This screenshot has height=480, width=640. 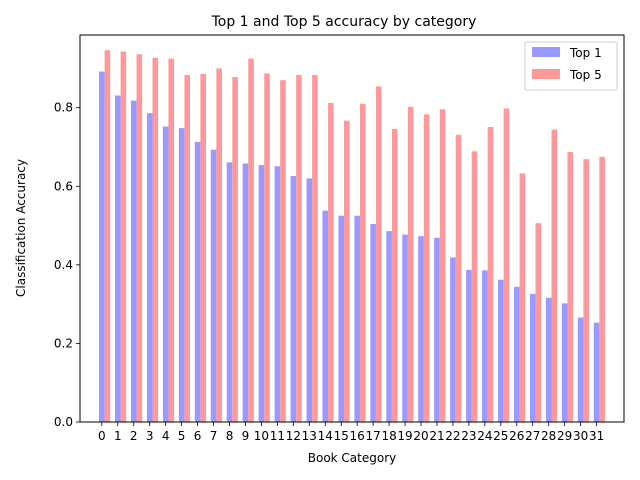 I want to click on x-tick-label: 23, so click(x=468, y=436).